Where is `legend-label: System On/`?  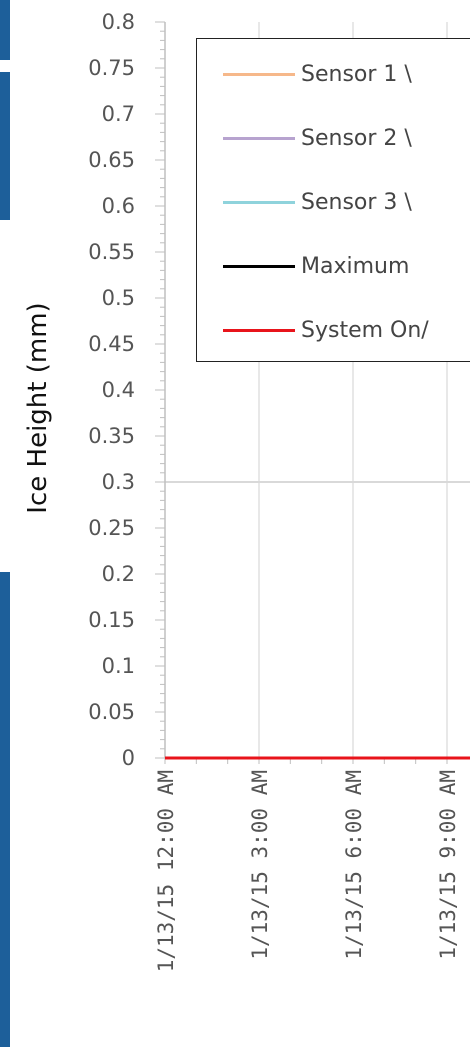
legend-label: System On/ is located at coordinates (365, 330).